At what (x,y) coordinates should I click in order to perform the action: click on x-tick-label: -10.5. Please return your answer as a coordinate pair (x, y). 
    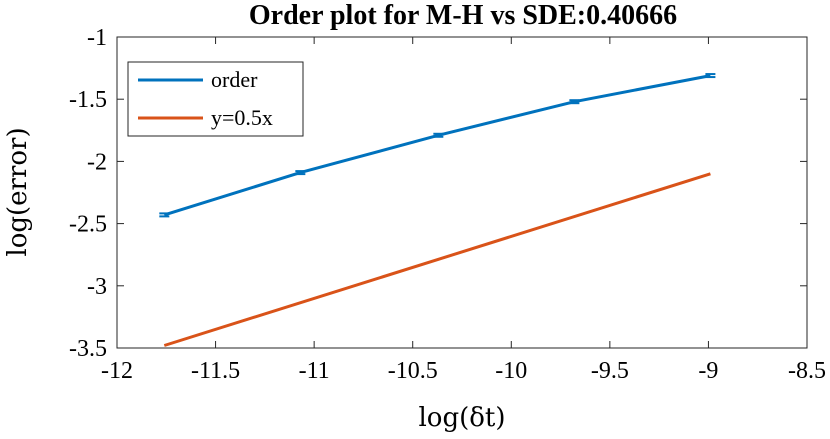
    Looking at the image, I should click on (413, 371).